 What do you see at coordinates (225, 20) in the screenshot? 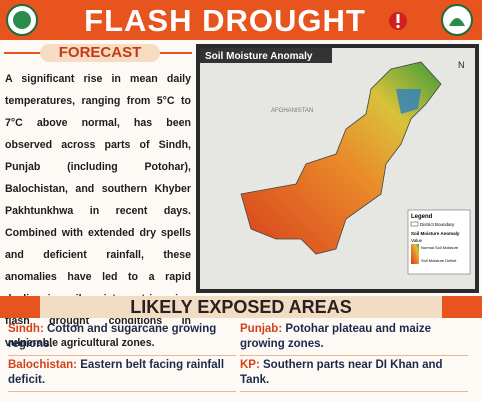
I see `title: FLASH DROUGHT` at bounding box center [225, 20].